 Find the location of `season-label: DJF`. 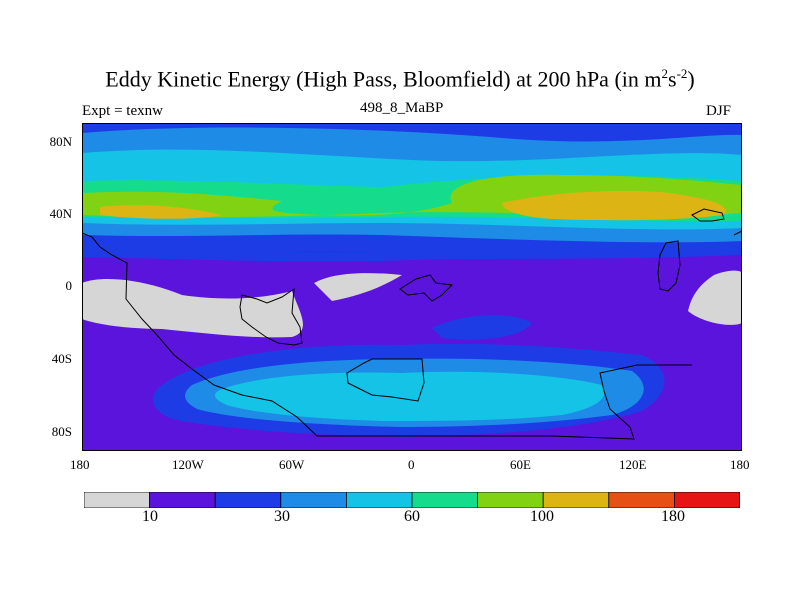

season-label: DJF is located at coordinates (719, 111).